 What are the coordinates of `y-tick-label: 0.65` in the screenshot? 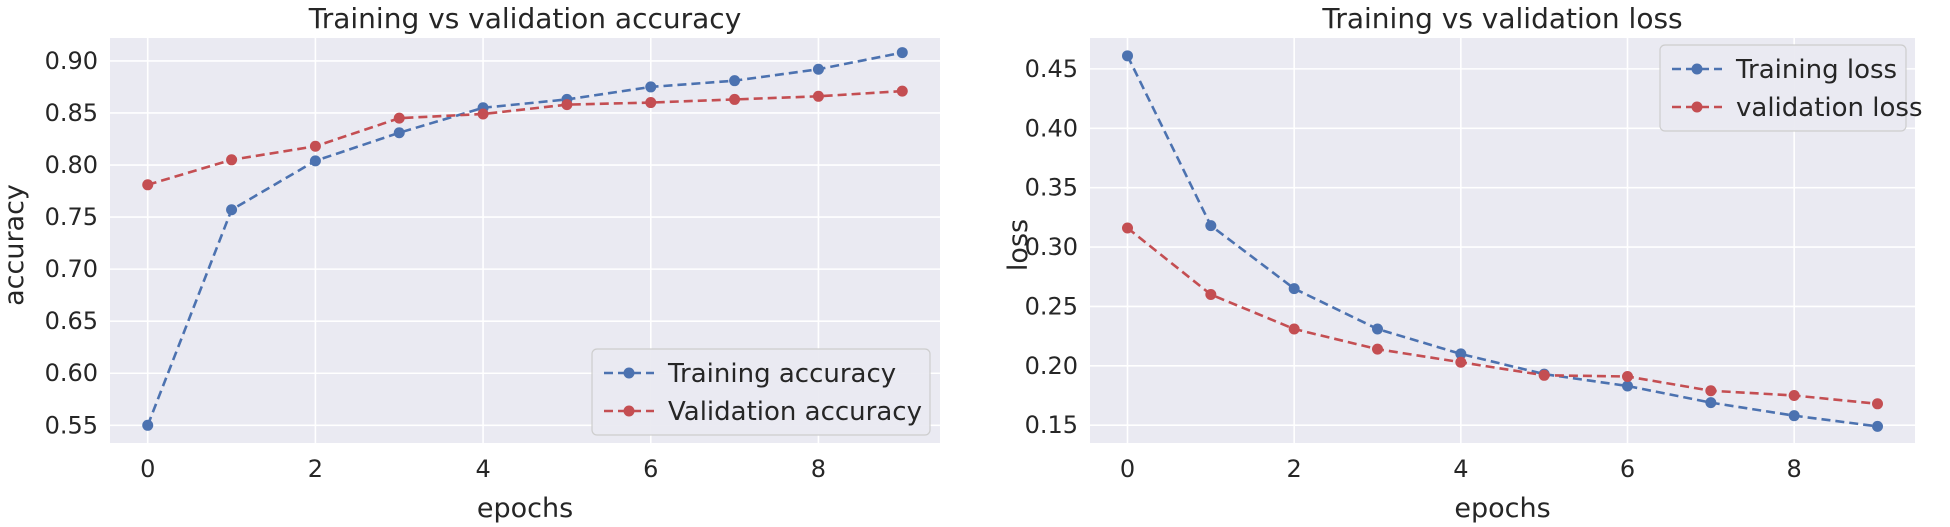 It's located at (71, 321).